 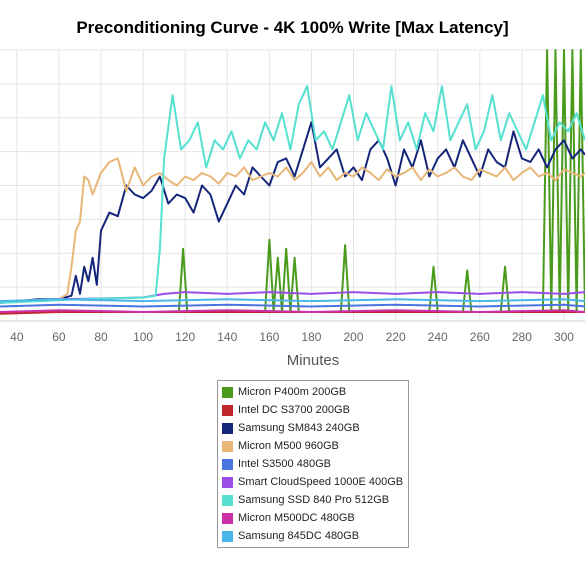 What do you see at coordinates (438, 337) in the screenshot?
I see `x-tick-label: 240` at bounding box center [438, 337].